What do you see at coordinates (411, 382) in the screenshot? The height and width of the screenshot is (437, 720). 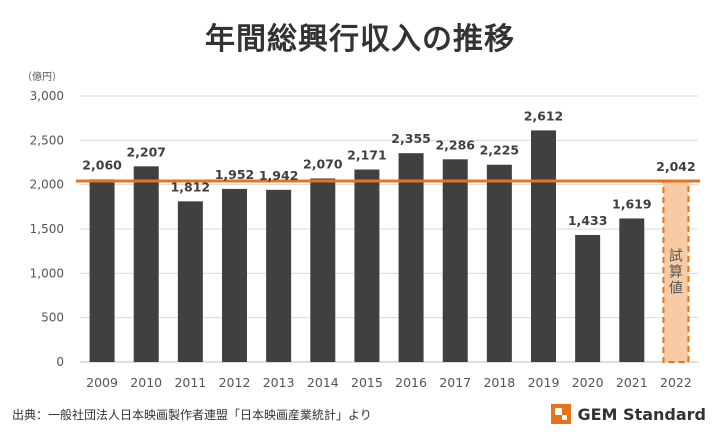 I see `x-tick-label: 2016` at bounding box center [411, 382].